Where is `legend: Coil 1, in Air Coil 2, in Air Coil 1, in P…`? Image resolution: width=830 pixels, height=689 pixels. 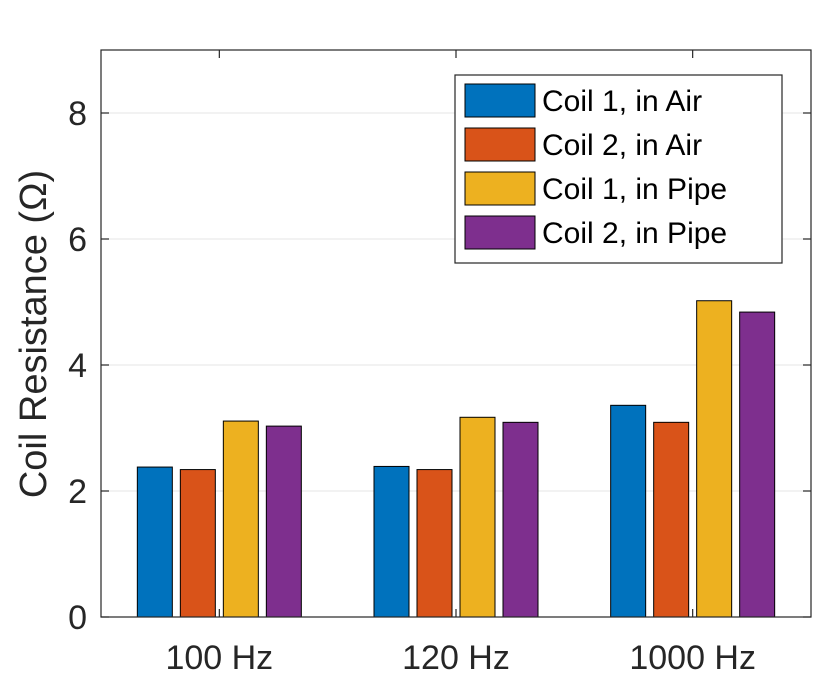
legend: Coil 1, in Air Coil 2, in Air Coil 1, in P… is located at coordinates (618, 169).